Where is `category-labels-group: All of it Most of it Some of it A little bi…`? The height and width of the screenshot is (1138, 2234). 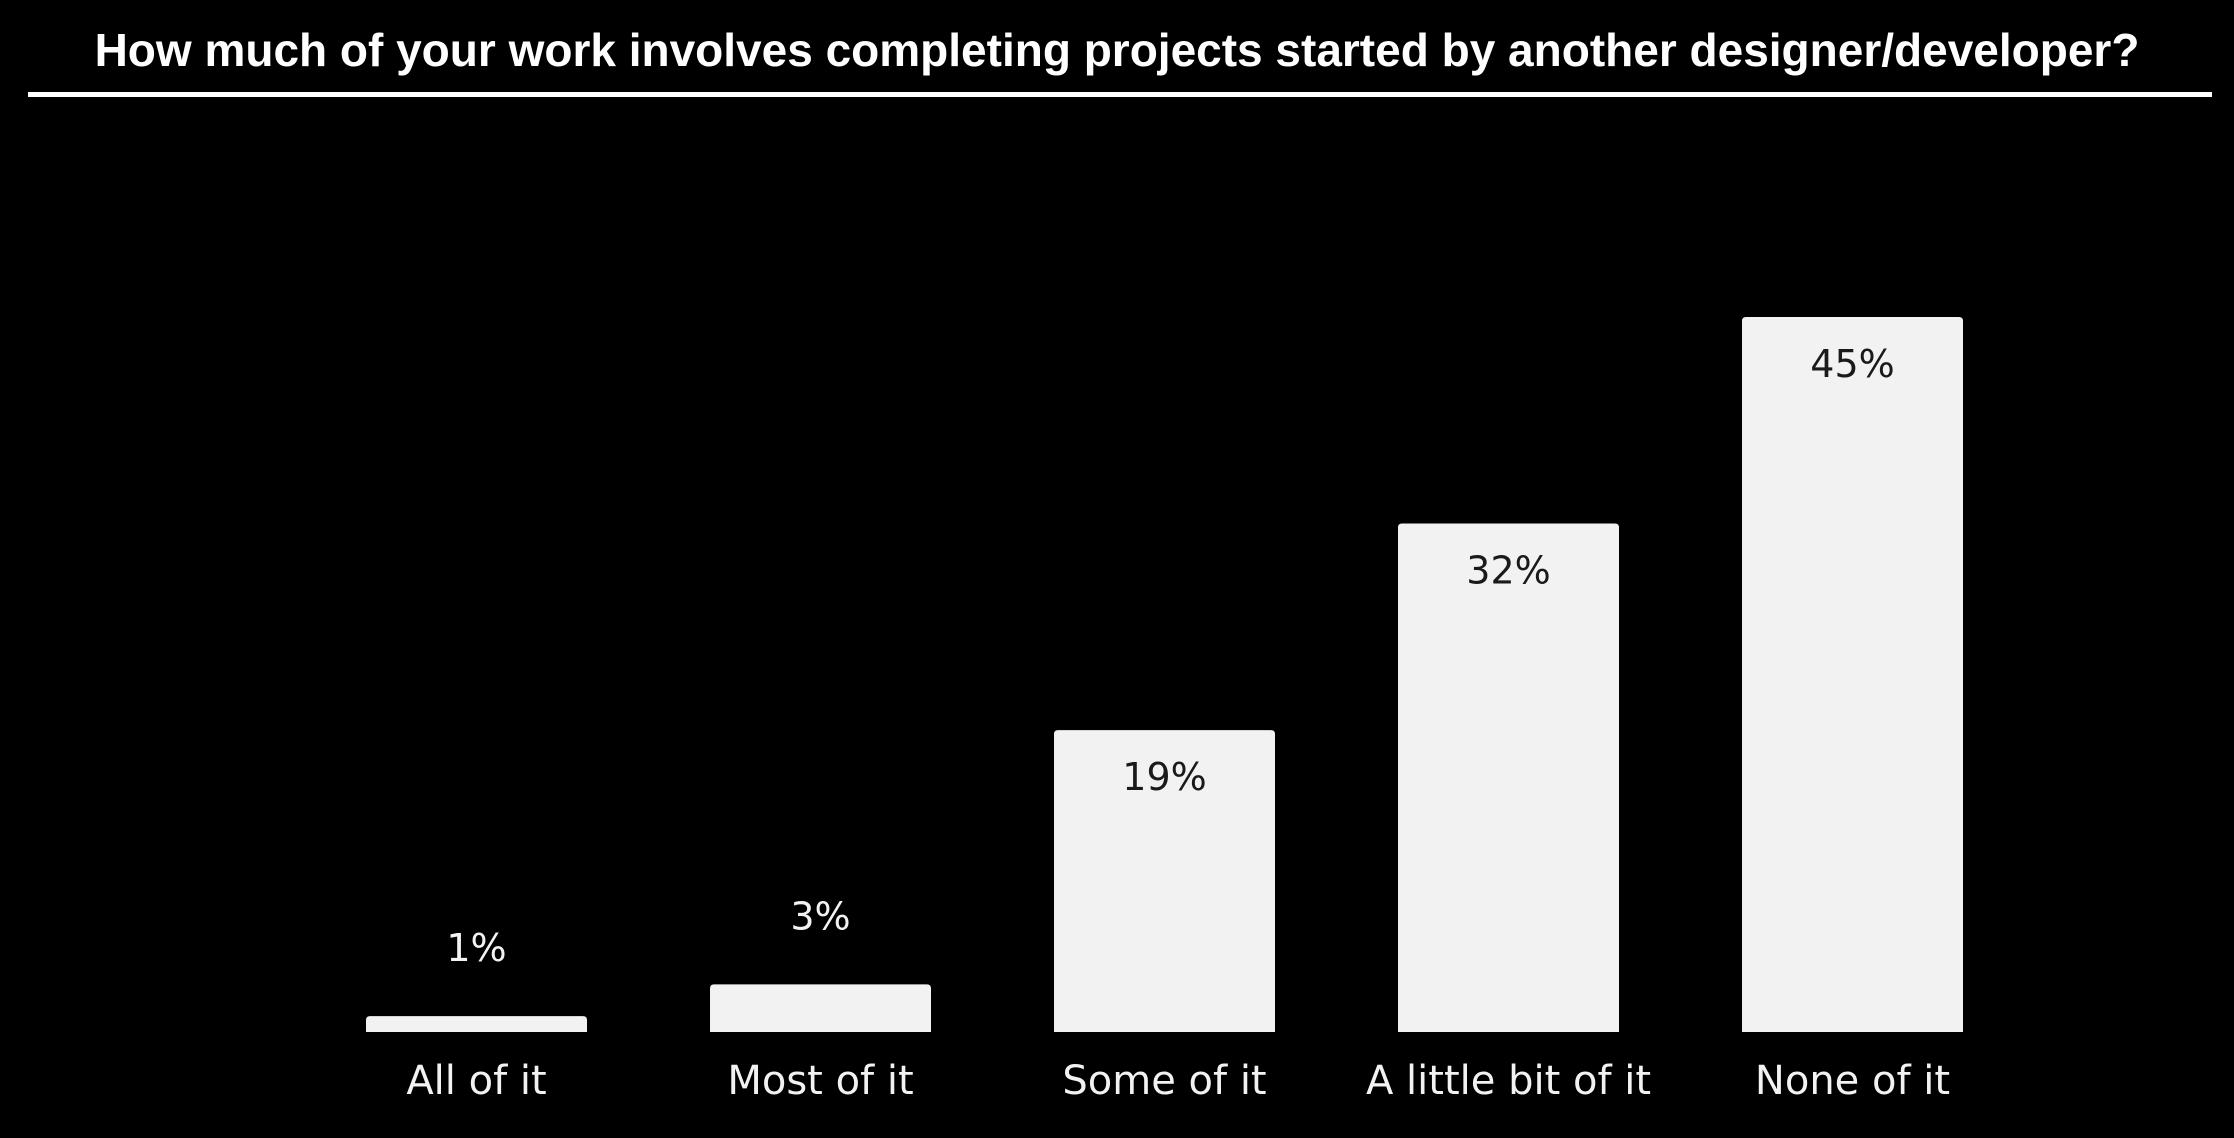
category-labels-group: All of it Most of it Some of it A little bi… is located at coordinates (1178, 1081).